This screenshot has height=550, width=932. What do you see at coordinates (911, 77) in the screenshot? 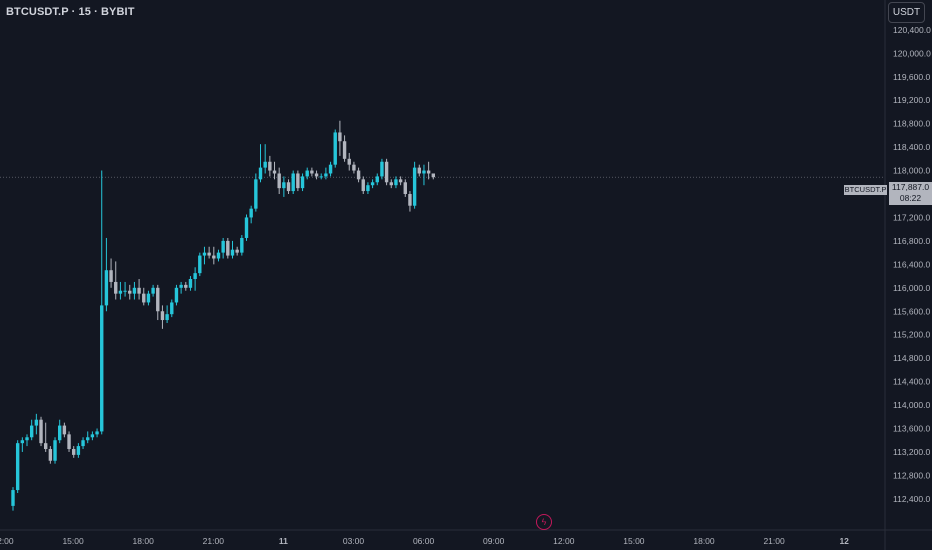
I see `y-tick-label: 119,600.0` at bounding box center [911, 77].